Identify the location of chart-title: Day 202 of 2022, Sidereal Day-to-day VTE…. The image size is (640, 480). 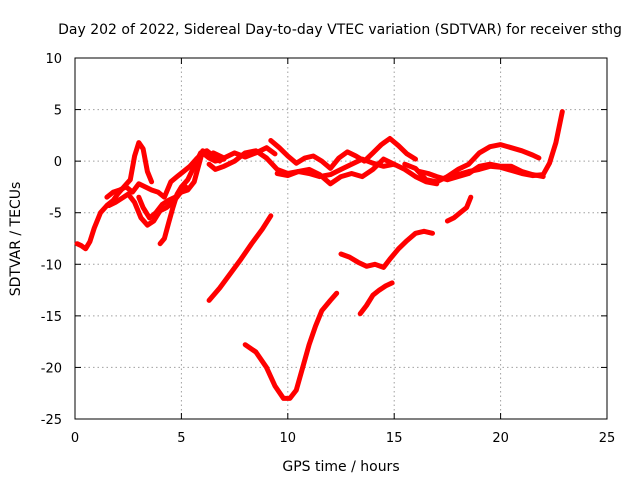
(340, 30).